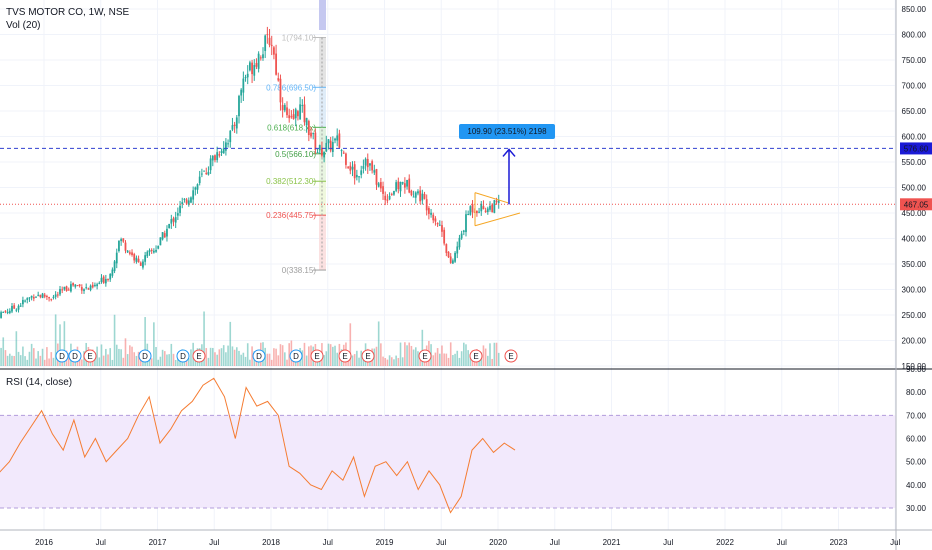 This screenshot has width=932, height=550. What do you see at coordinates (385, 542) in the screenshot?
I see `time-tick-label: 2019` at bounding box center [385, 542].